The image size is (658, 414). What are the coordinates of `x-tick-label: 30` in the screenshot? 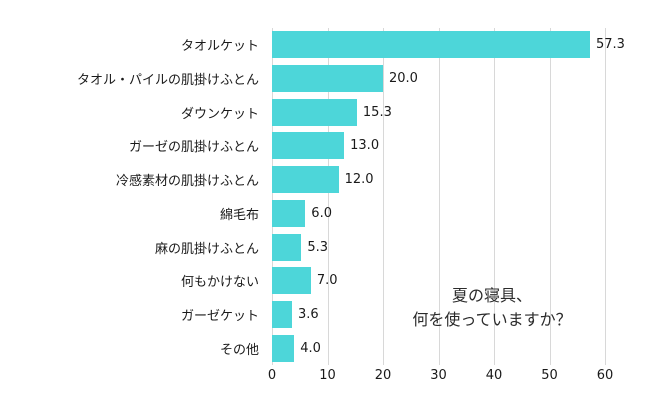 It's located at (438, 375).